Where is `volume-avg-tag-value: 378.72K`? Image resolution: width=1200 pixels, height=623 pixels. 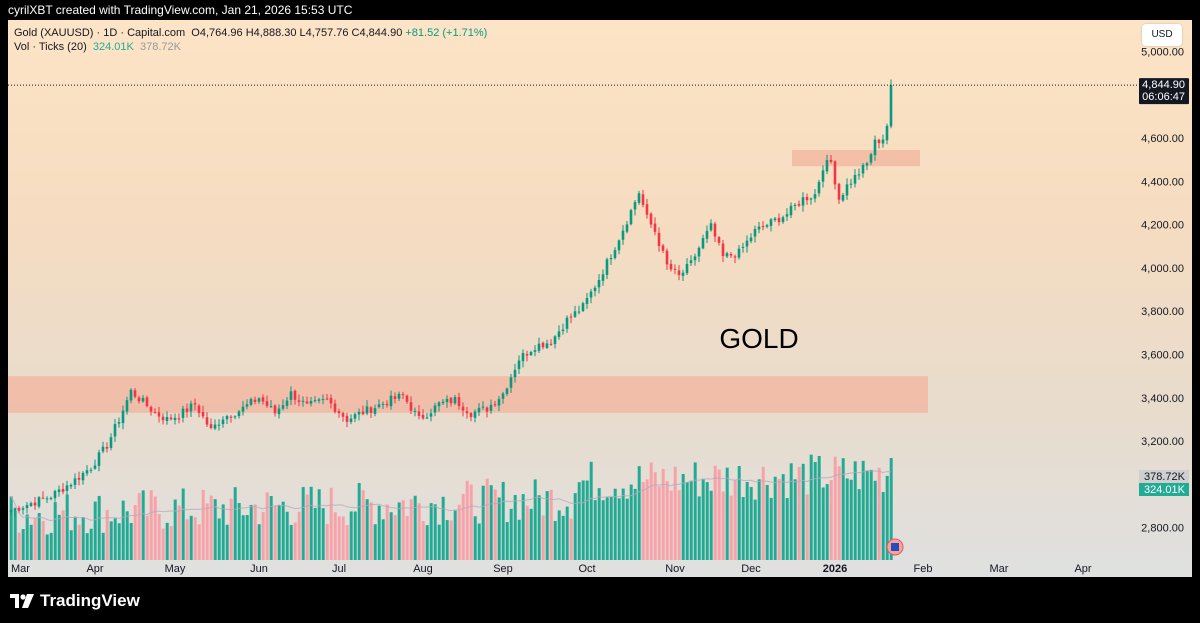 volume-avg-tag-value: 378.72K is located at coordinates (1165, 477).